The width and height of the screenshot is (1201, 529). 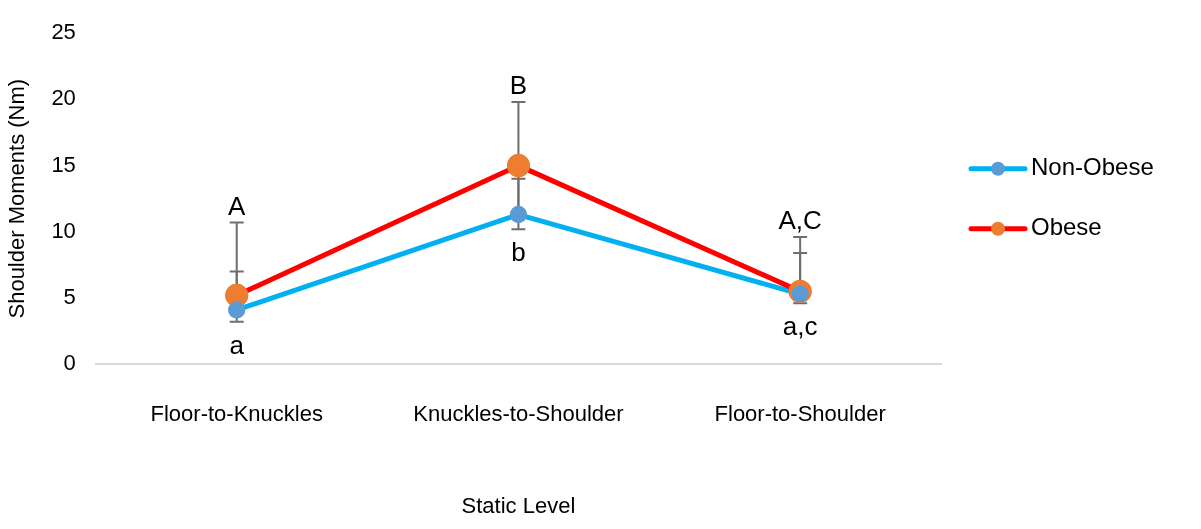 I want to click on annotation: a,c, so click(x=800, y=326).